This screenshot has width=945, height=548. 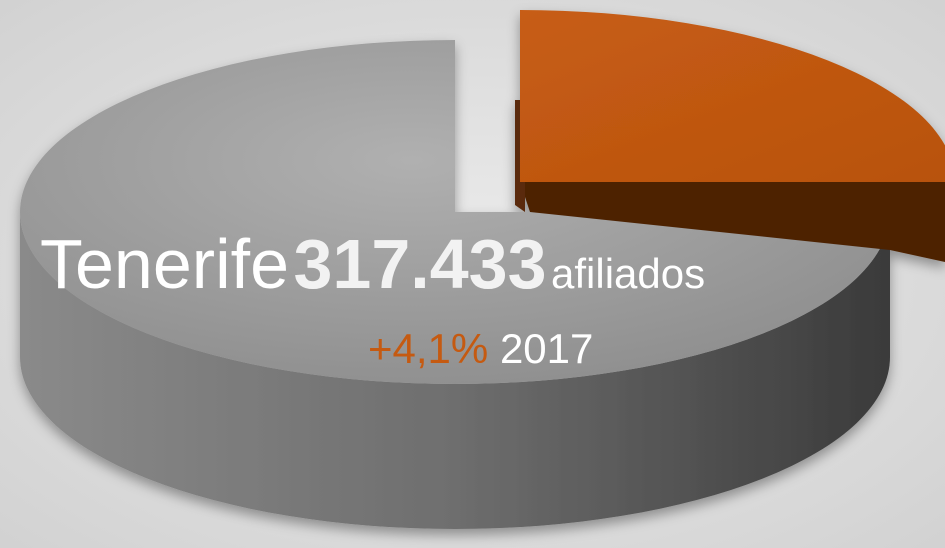 I want to click on change-value: +4,1%, so click(x=428, y=348).